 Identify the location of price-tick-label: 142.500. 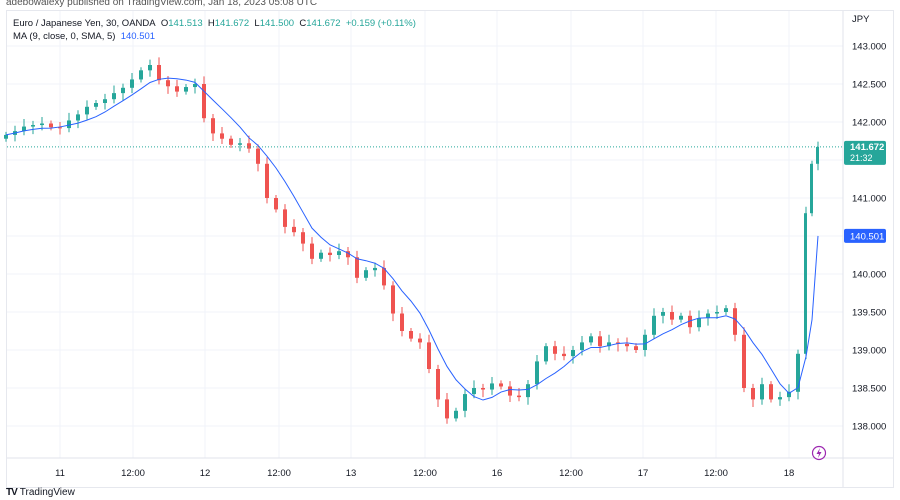
(869, 85).